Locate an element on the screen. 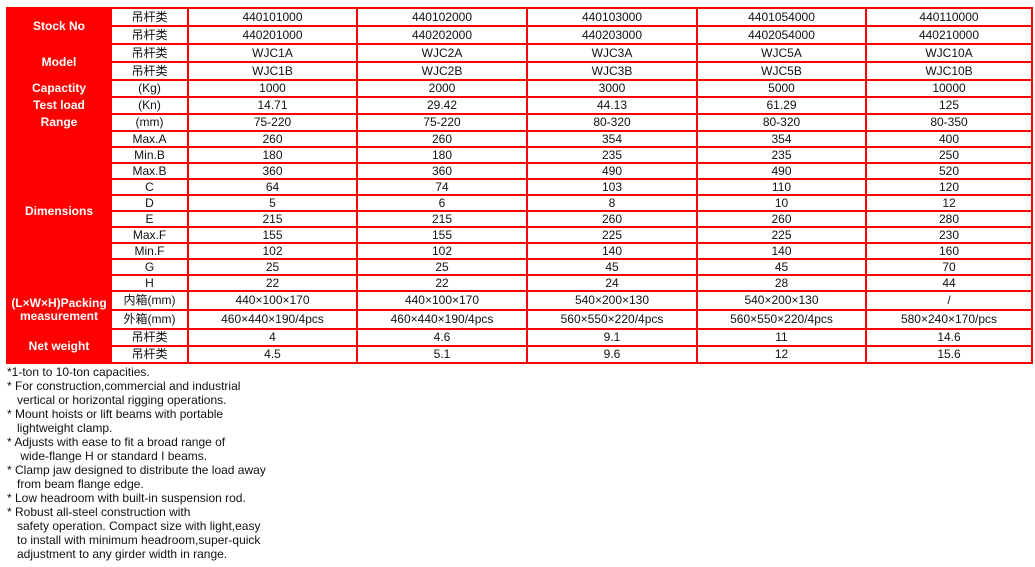 This screenshot has height=567, width=1035. table-cell: 260 is located at coordinates (612, 219).